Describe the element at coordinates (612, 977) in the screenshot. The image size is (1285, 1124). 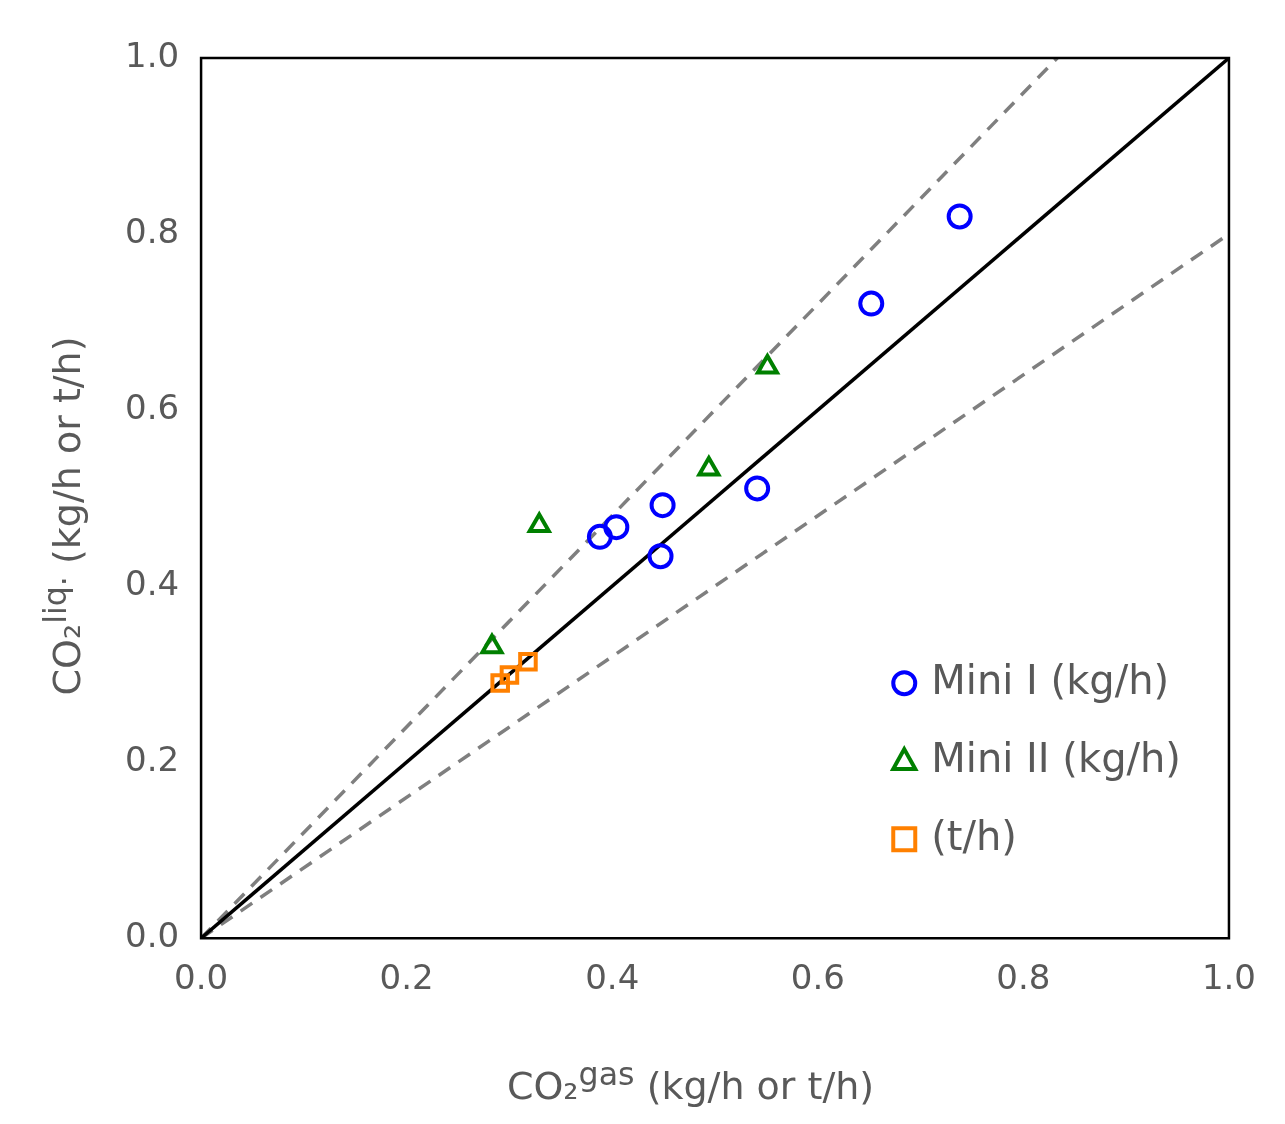
I see `x-tick-label: 0.4` at that location.